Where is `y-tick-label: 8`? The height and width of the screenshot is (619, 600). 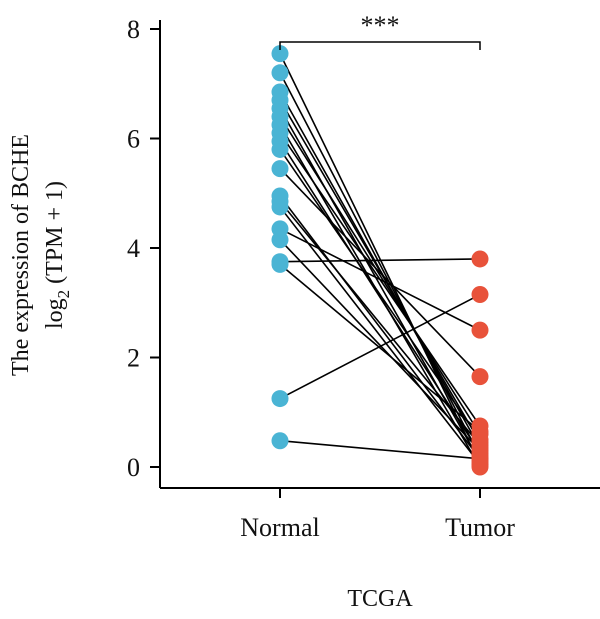
y-tick-label: 8 is located at coordinates (133, 29).